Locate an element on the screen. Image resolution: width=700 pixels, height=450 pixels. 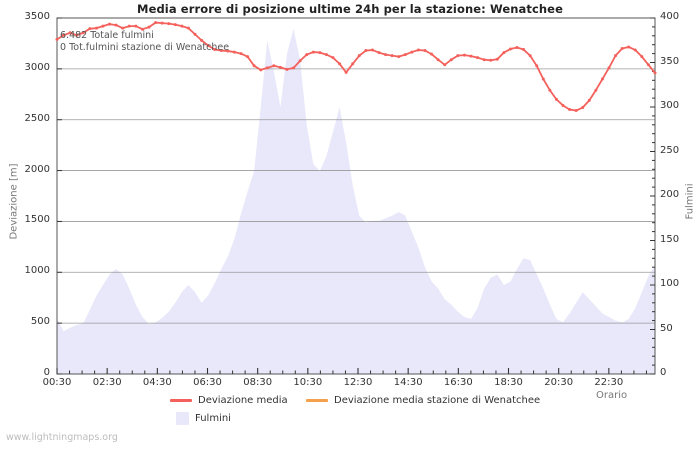
x-tick-label: 18:30 is located at coordinates (508, 382).